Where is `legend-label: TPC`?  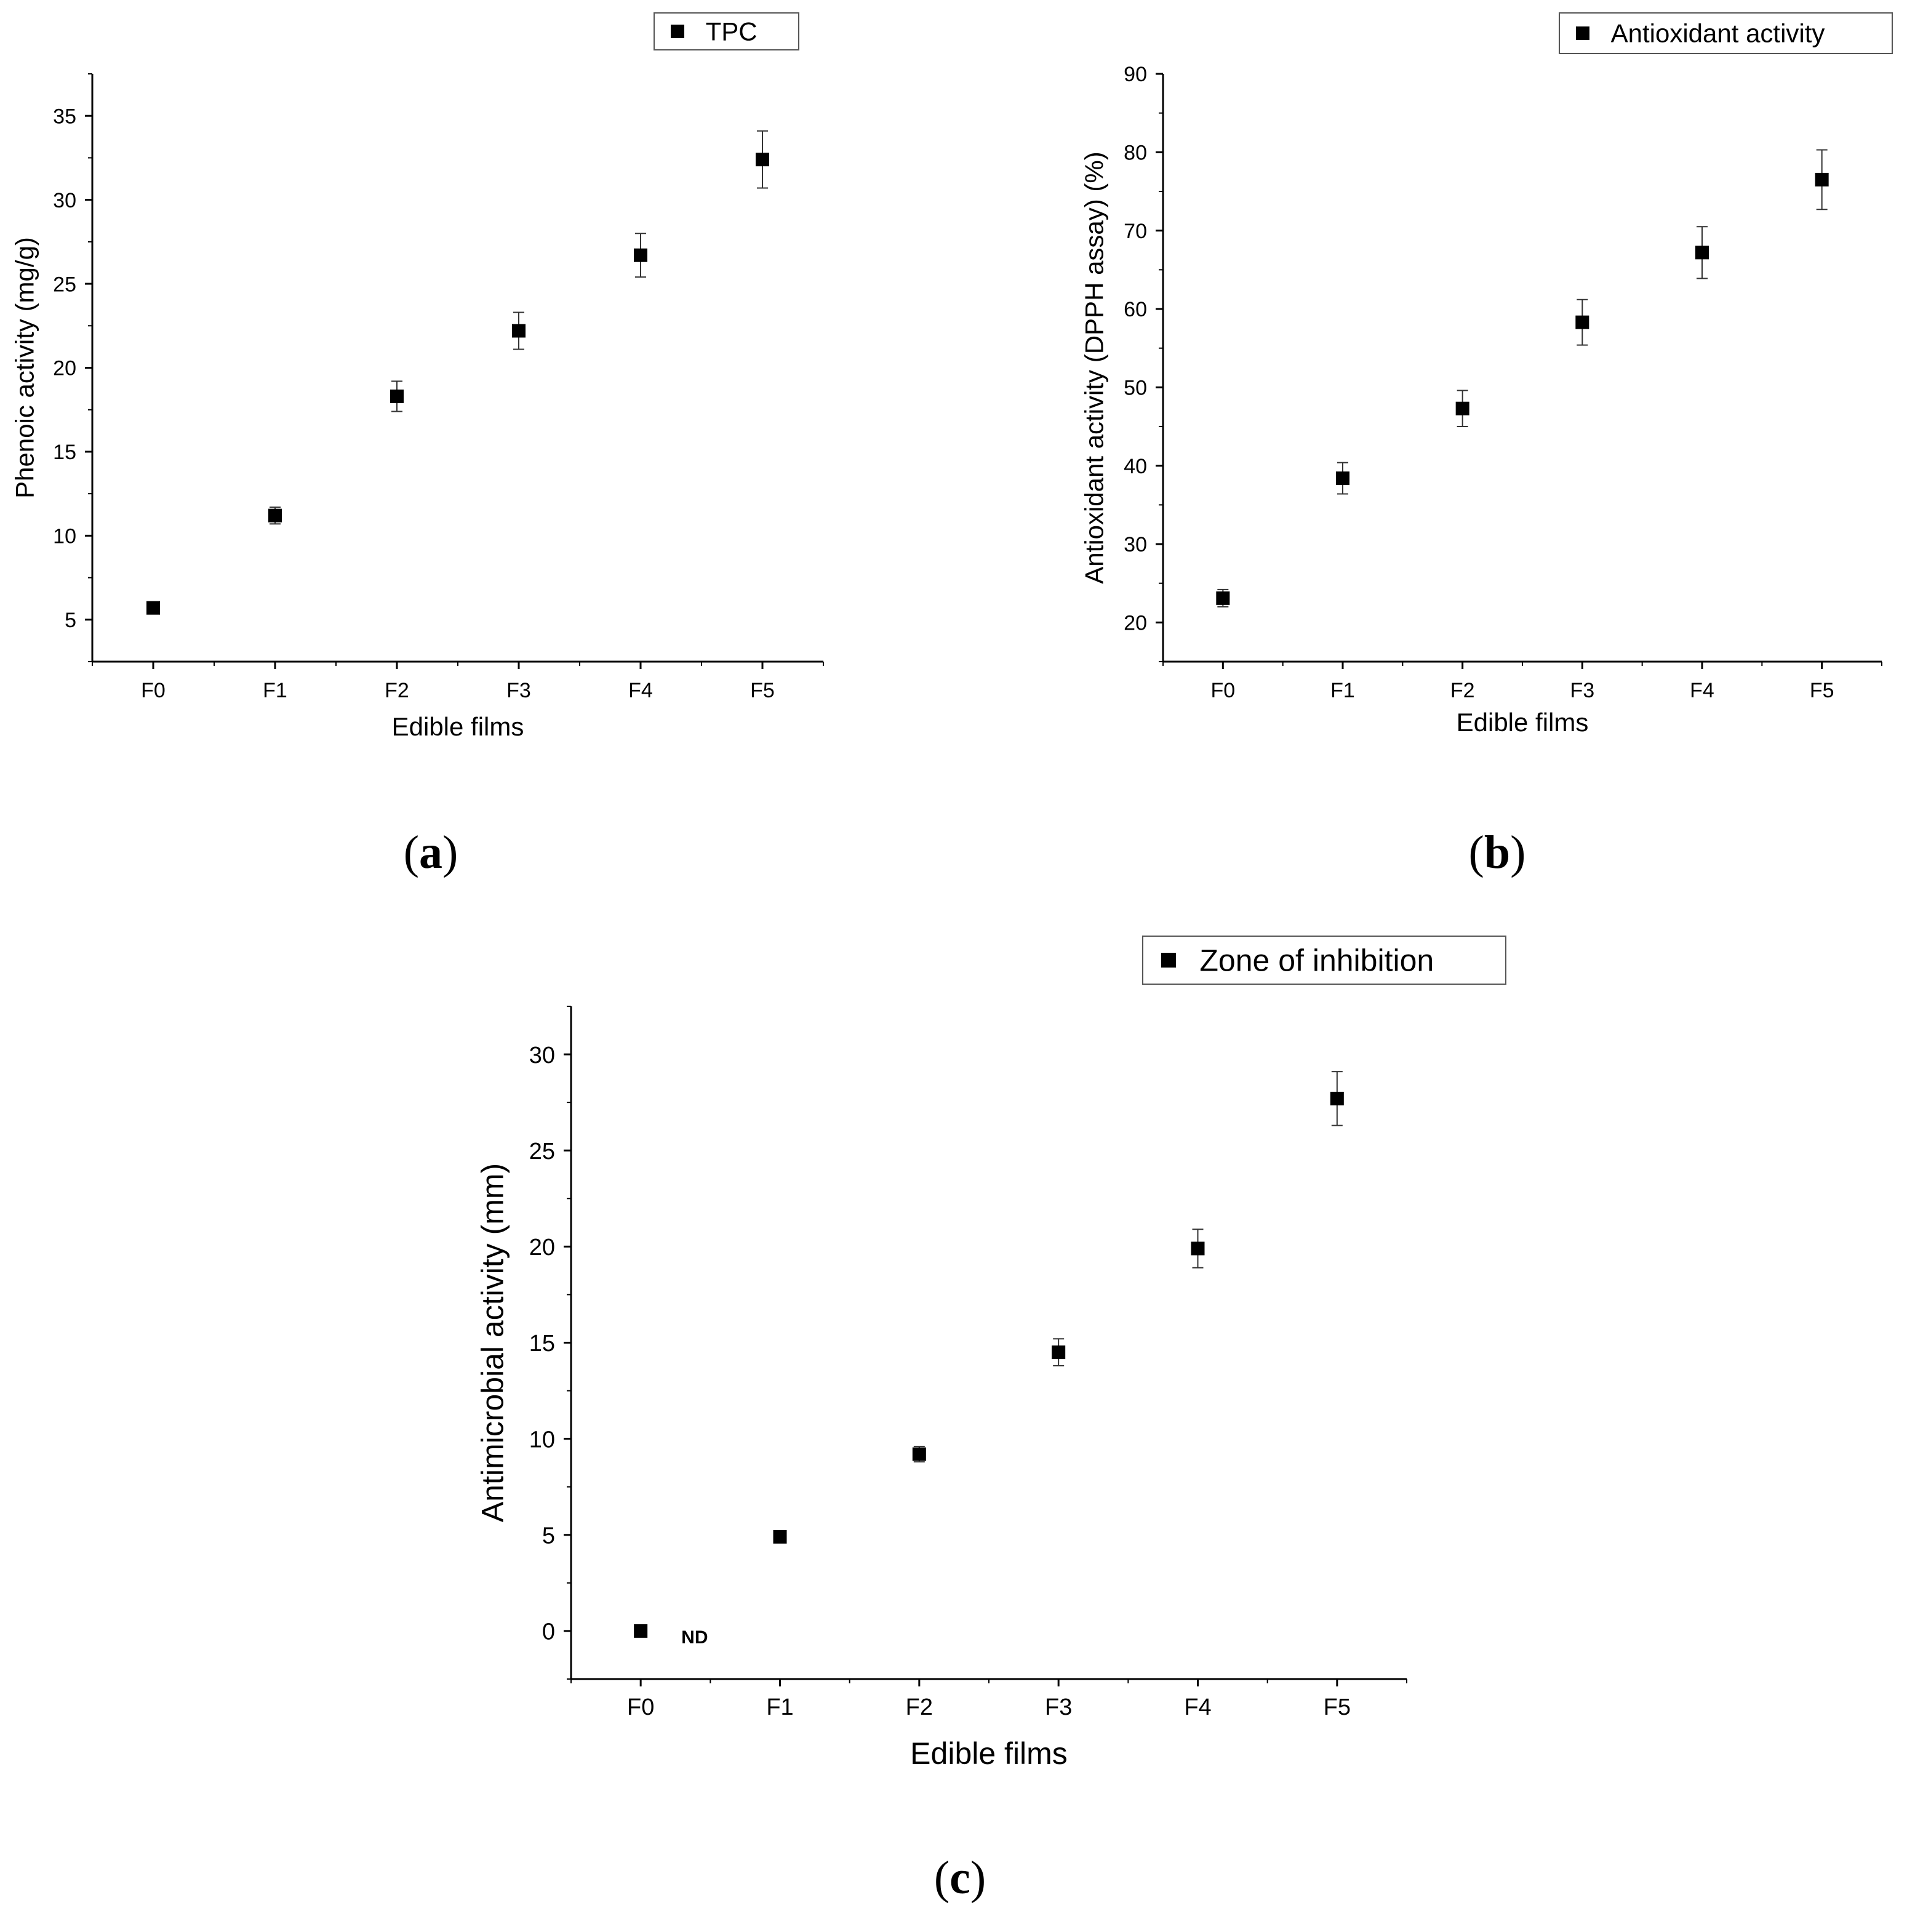 legend-label: TPC is located at coordinates (732, 32).